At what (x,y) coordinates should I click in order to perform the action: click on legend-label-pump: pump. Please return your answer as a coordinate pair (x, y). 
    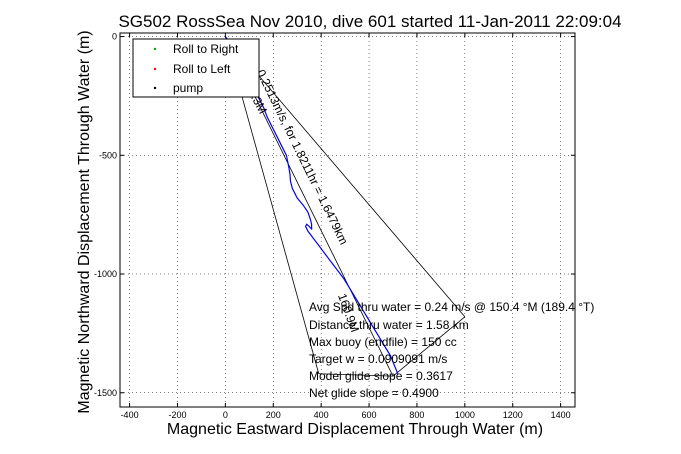
    Looking at the image, I should click on (188, 88).